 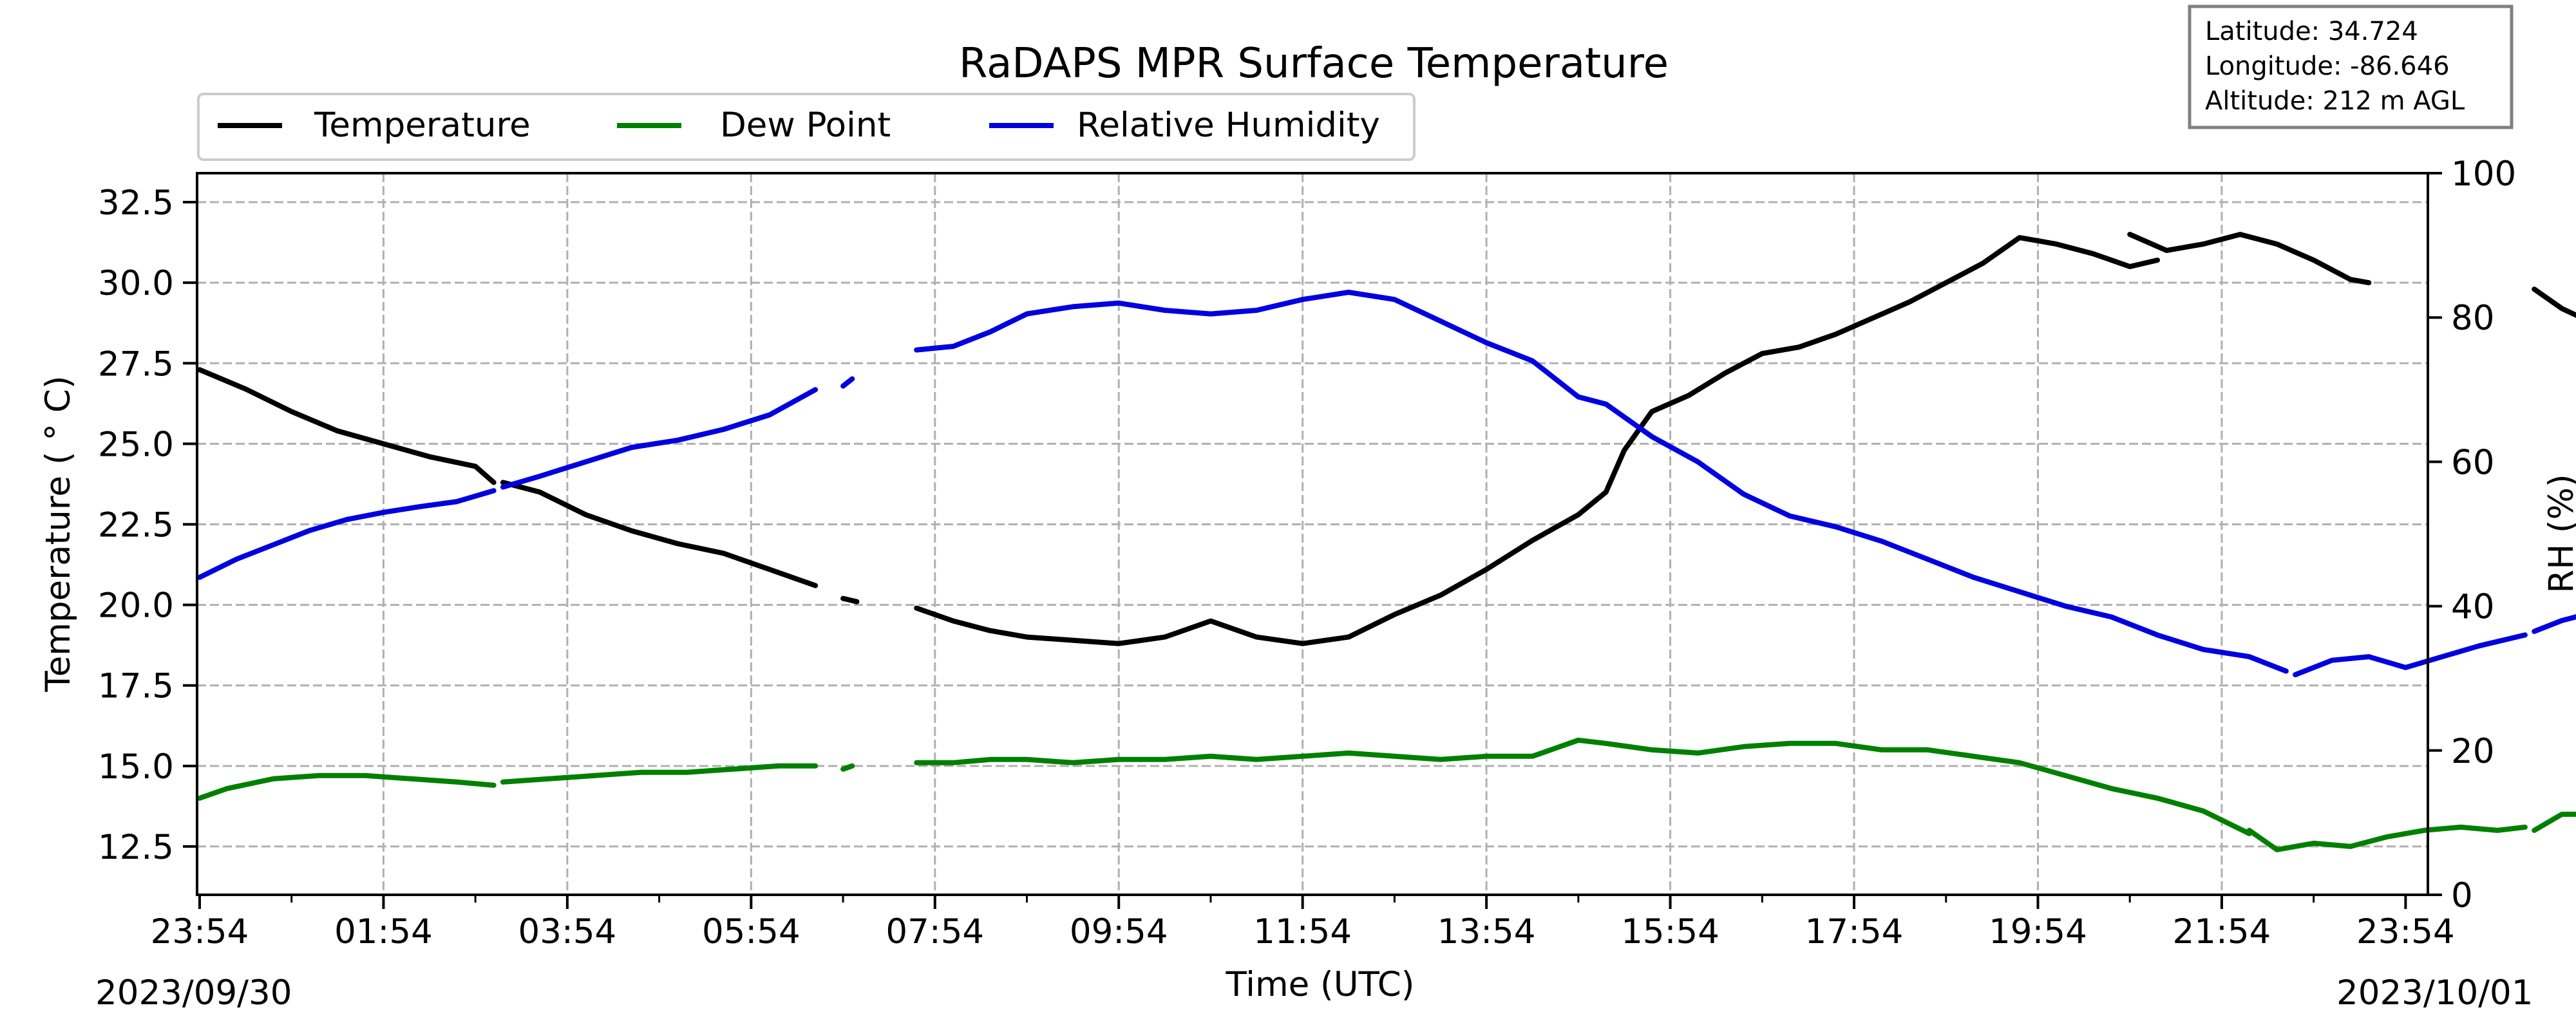 I want to click on y-tick-label: 22.5, so click(x=136, y=525).